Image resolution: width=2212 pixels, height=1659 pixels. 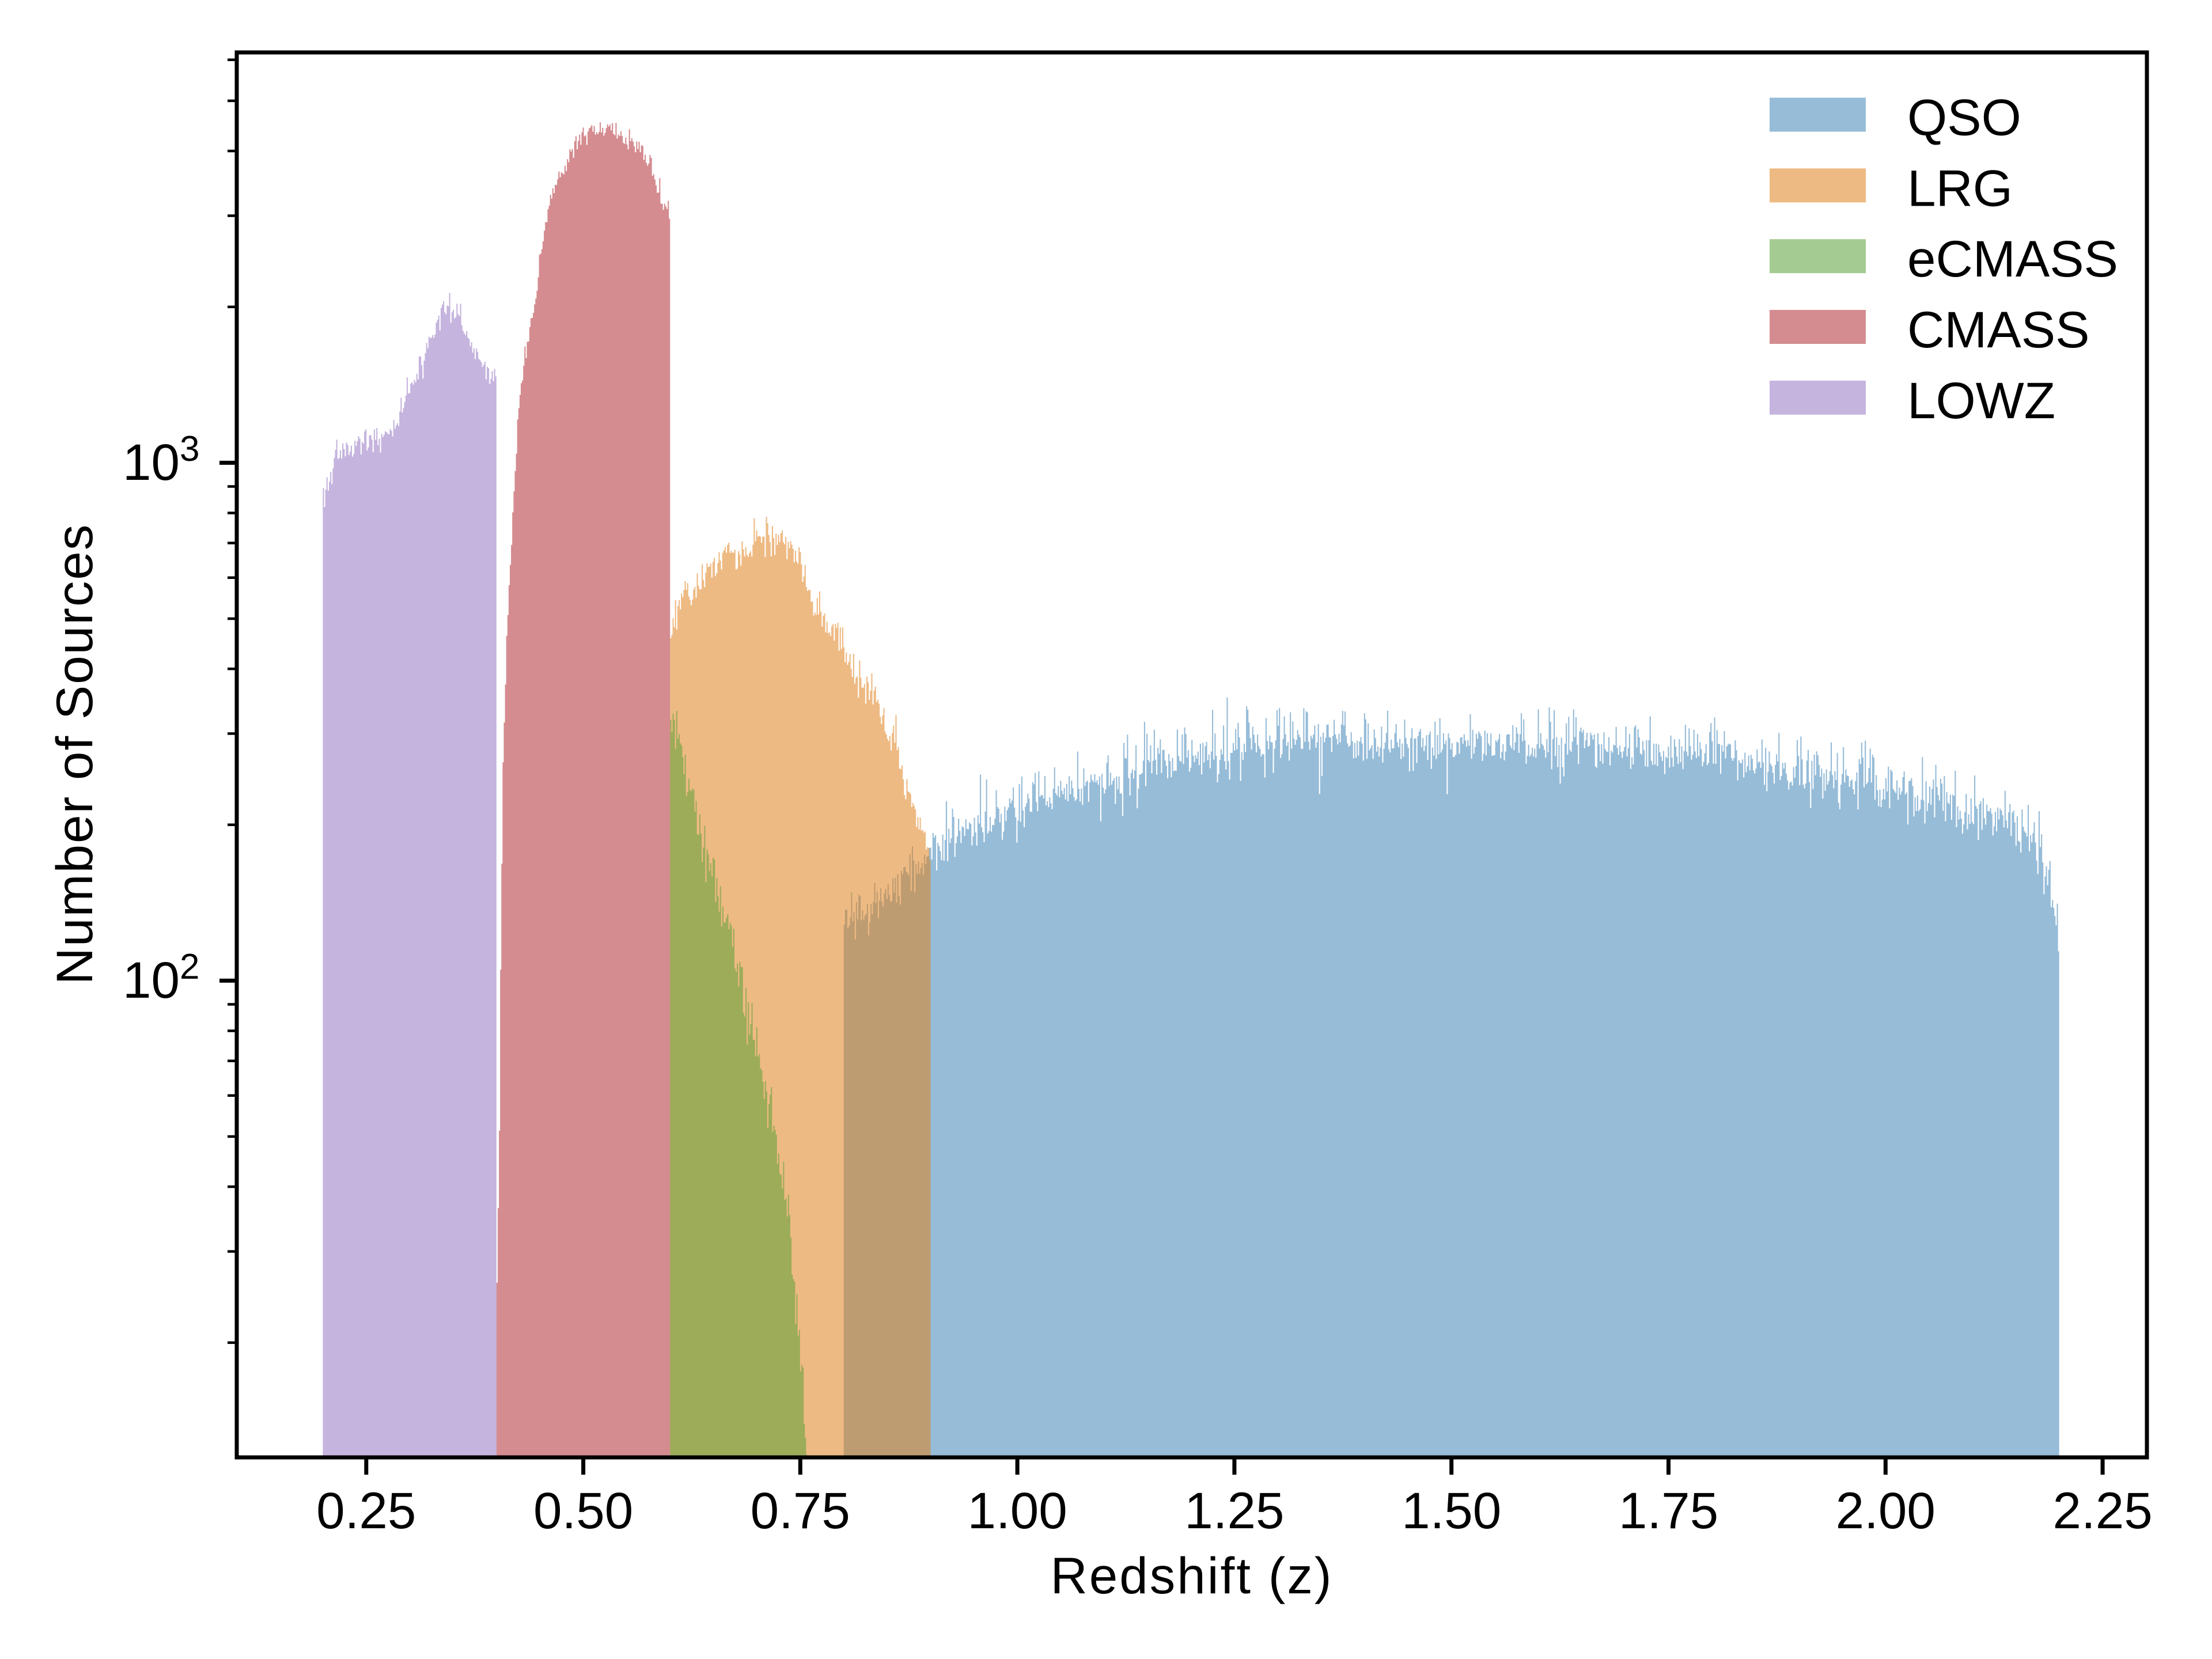 I want to click on svg-text: 1.25, so click(x=1234, y=1510).